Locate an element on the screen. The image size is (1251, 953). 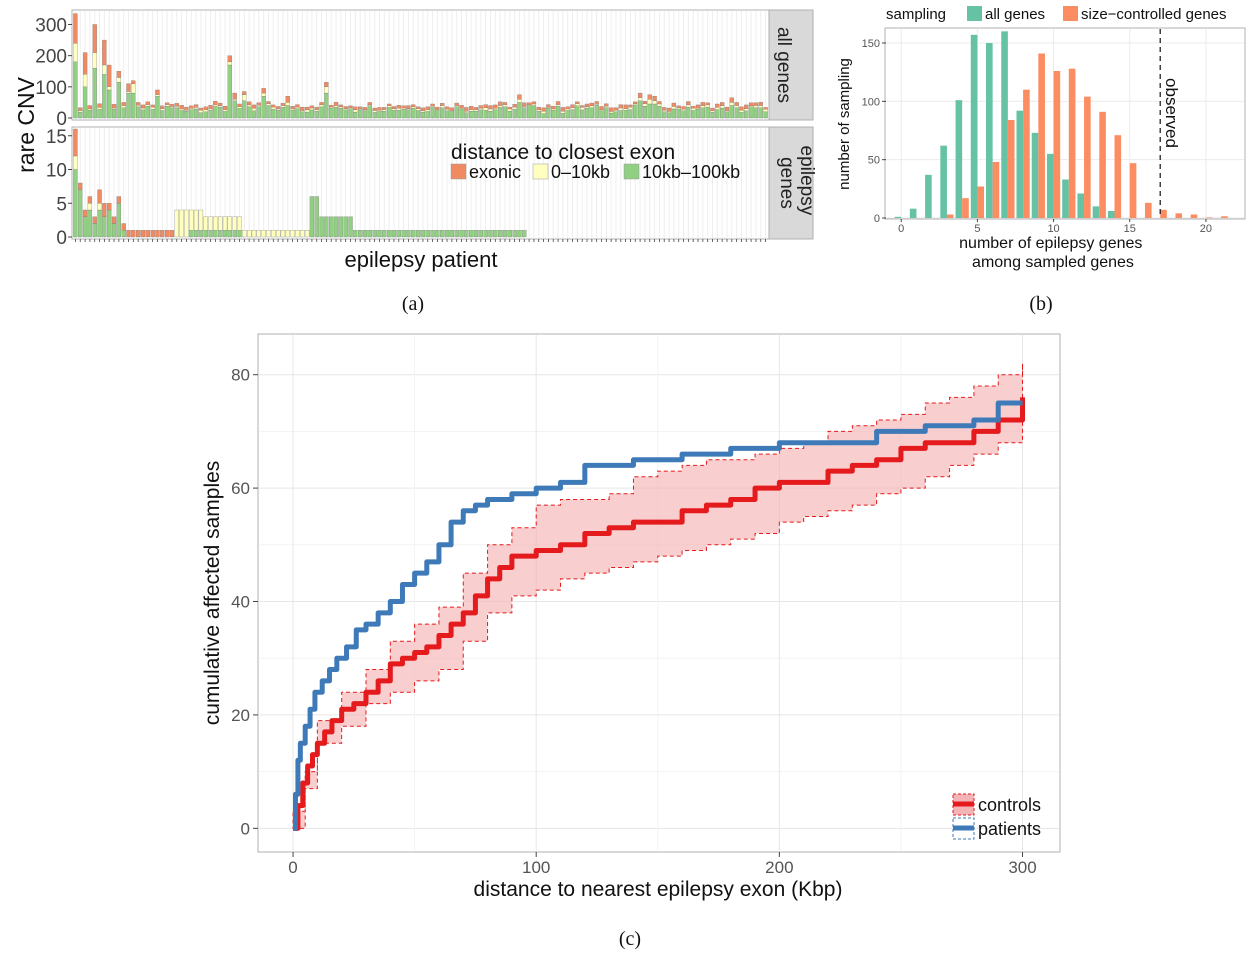
legend-label-size-controlled: size−controlled genes is located at coordinates (1154, 14).